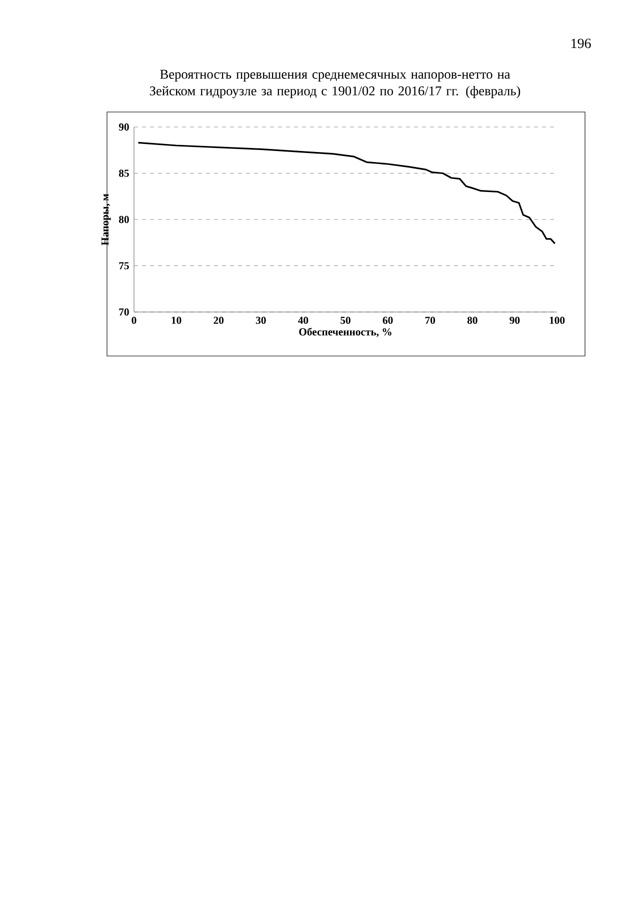  Describe the element at coordinates (387, 320) in the screenshot. I see `x-tick-label: 60` at that location.